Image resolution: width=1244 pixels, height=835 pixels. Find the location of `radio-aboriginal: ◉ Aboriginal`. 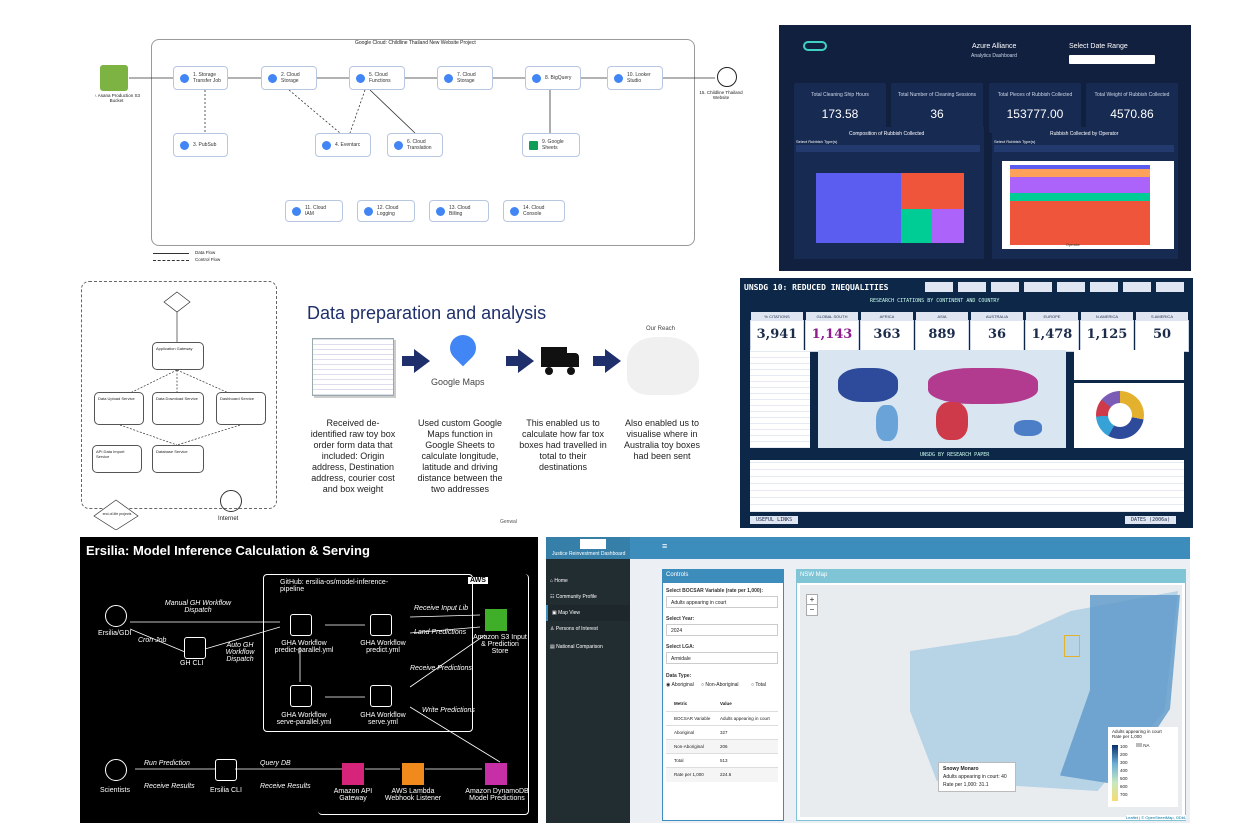

radio-aboriginal: ◉ Aboriginal is located at coordinates (680, 685).